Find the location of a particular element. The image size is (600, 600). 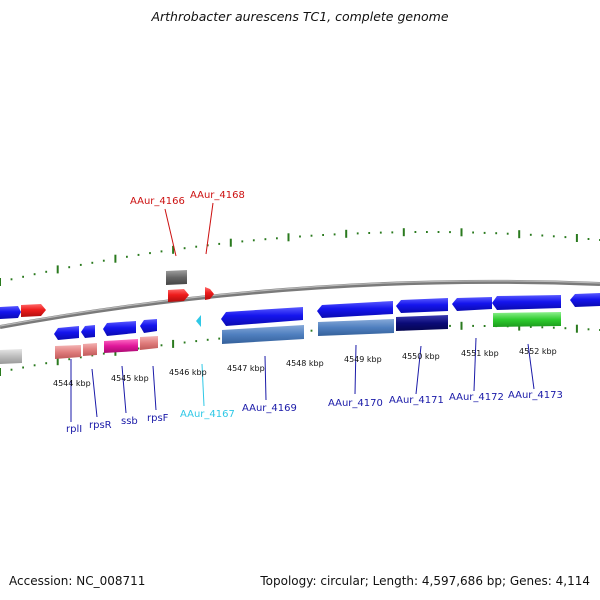

accession-text: Accession: NC_008711 is located at coordinates (77, 581).